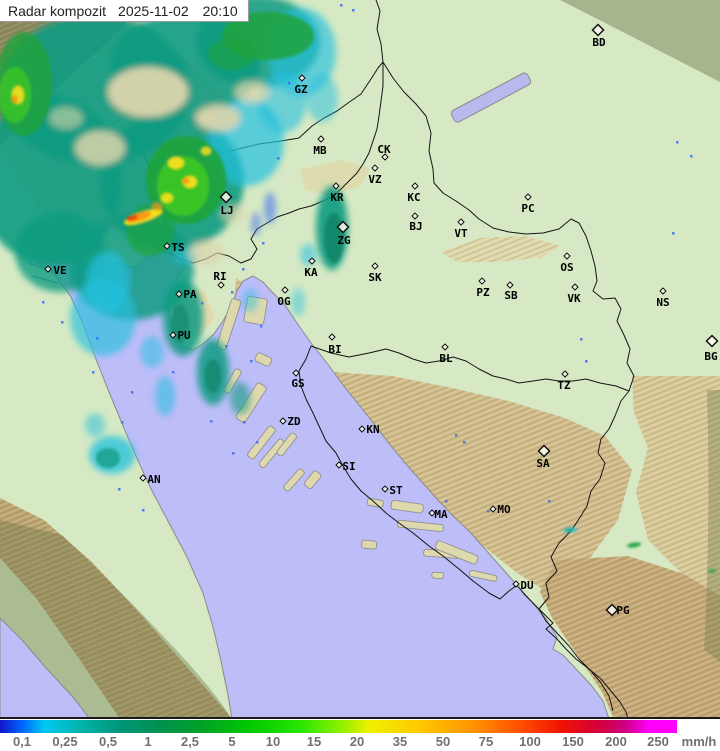 This screenshot has height=751, width=720. What do you see at coordinates (446, 354) in the screenshot?
I see `city-BL: BL` at bounding box center [446, 354].